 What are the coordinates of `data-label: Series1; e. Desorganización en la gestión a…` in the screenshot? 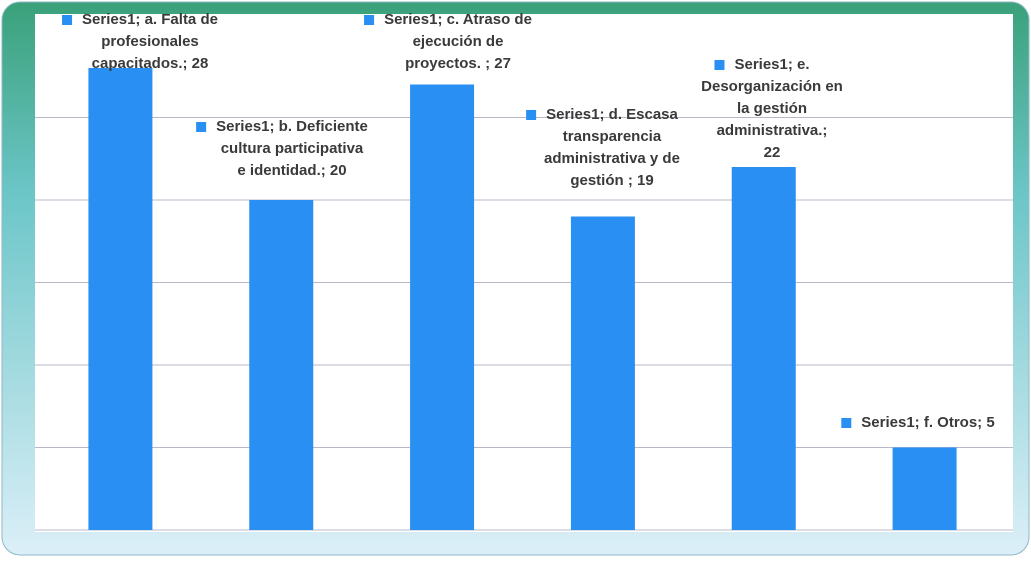 It's located at (772, 108).